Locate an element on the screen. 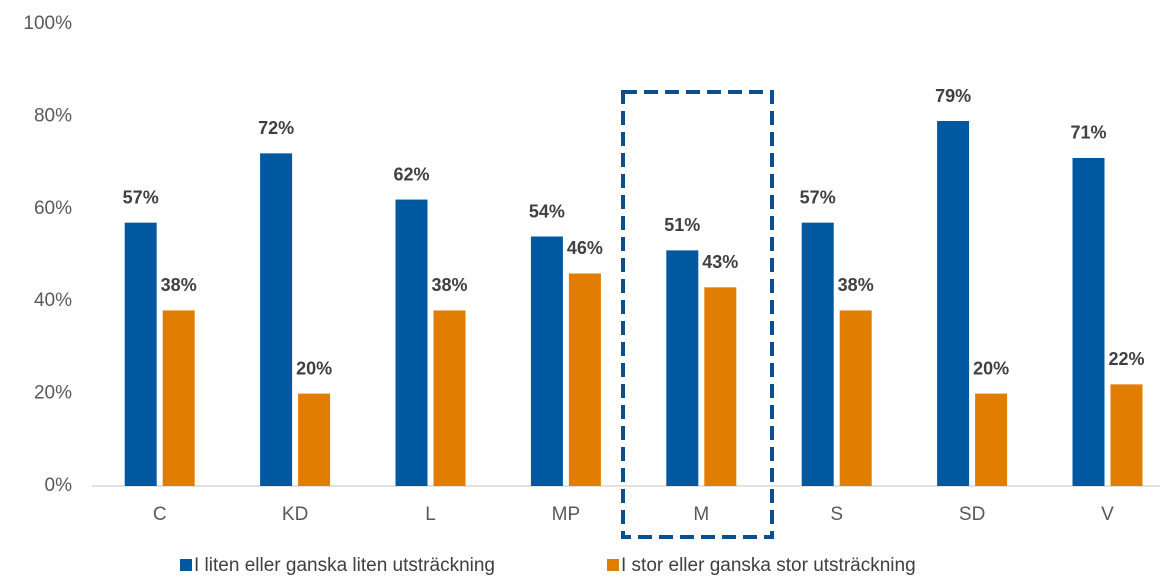  value-label: 72% is located at coordinates (276, 128).